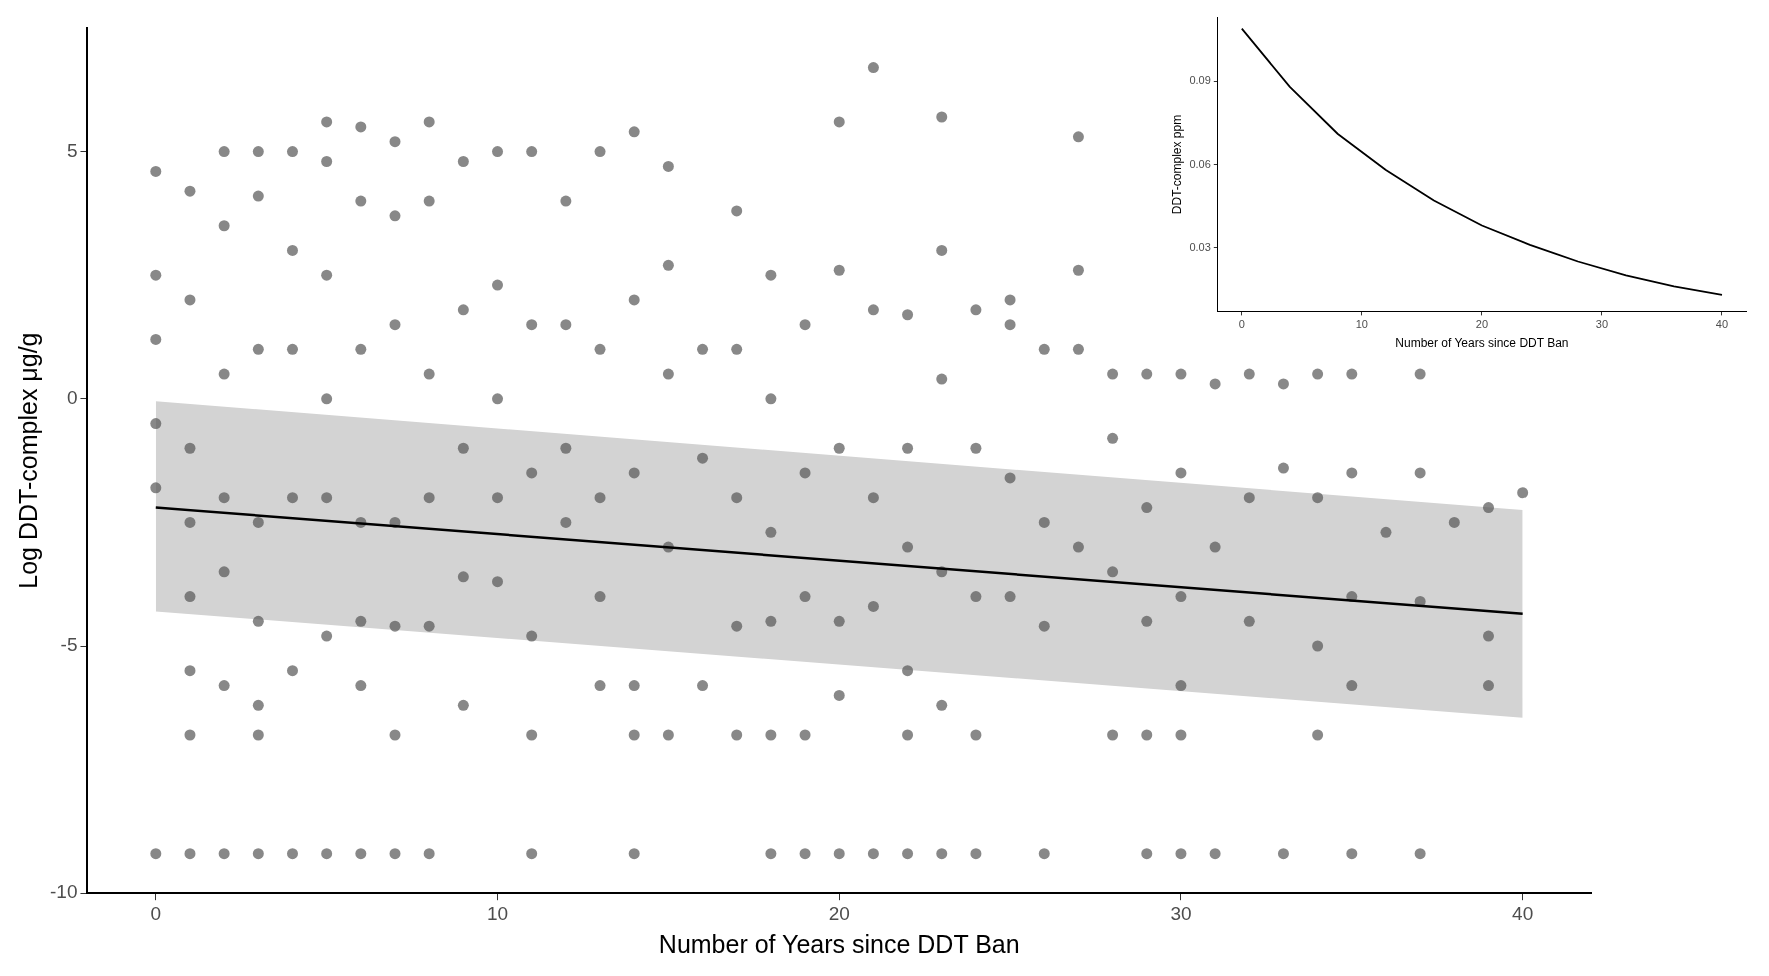  Describe the element at coordinates (72, 398) in the screenshot. I see `y-tick-label: 0` at that location.